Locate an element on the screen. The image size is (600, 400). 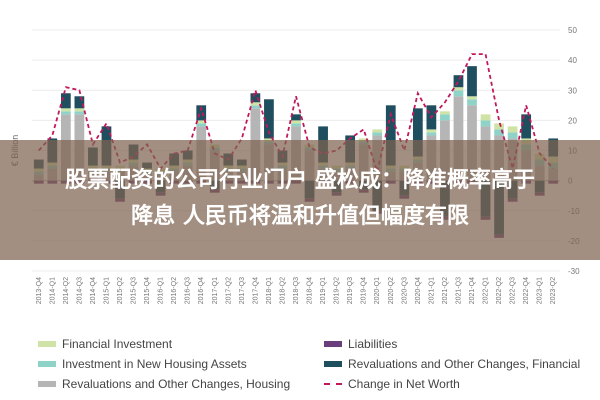
x-tick-label: 2016-Q1 is located at coordinates (161, 290).